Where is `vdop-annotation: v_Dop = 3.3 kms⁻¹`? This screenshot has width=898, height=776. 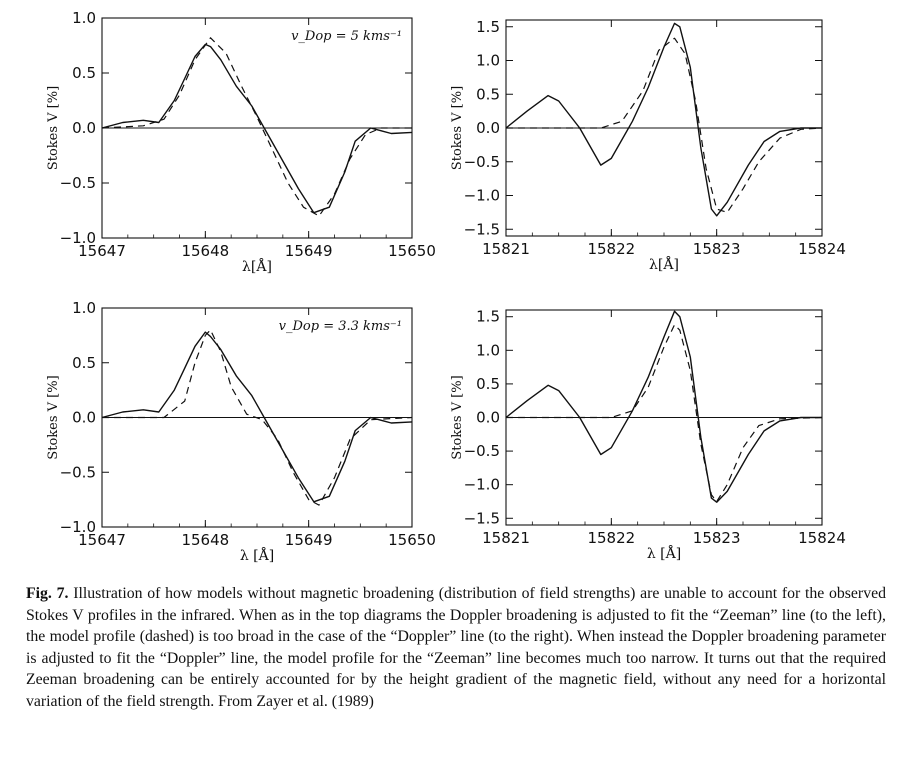
vdop-annotation: v_Dop = 3.3 kms⁻¹ is located at coordinates (340, 326).